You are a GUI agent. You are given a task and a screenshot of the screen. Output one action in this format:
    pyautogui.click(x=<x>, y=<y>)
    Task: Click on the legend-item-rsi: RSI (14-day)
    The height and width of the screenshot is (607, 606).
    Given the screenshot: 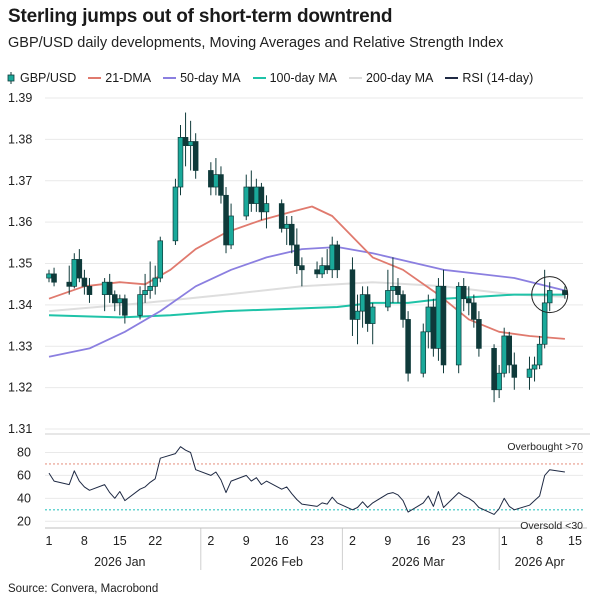 What is the action you would take?
    pyautogui.click(x=489, y=78)
    